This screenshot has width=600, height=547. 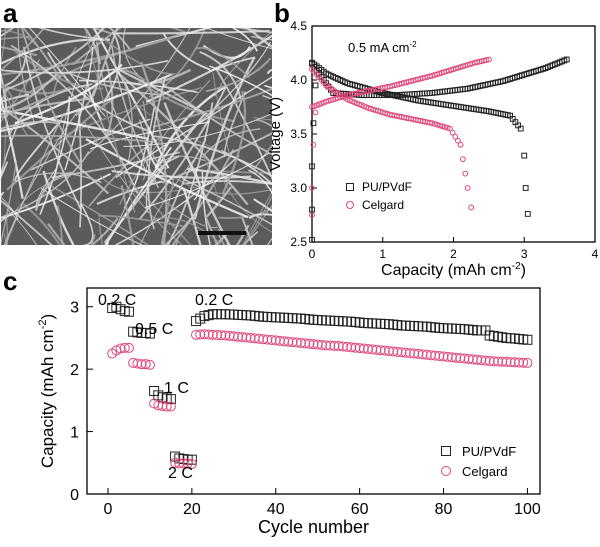 I want to click on rate-annotation-b: 0.5 mA cm-2, so click(x=382, y=47).